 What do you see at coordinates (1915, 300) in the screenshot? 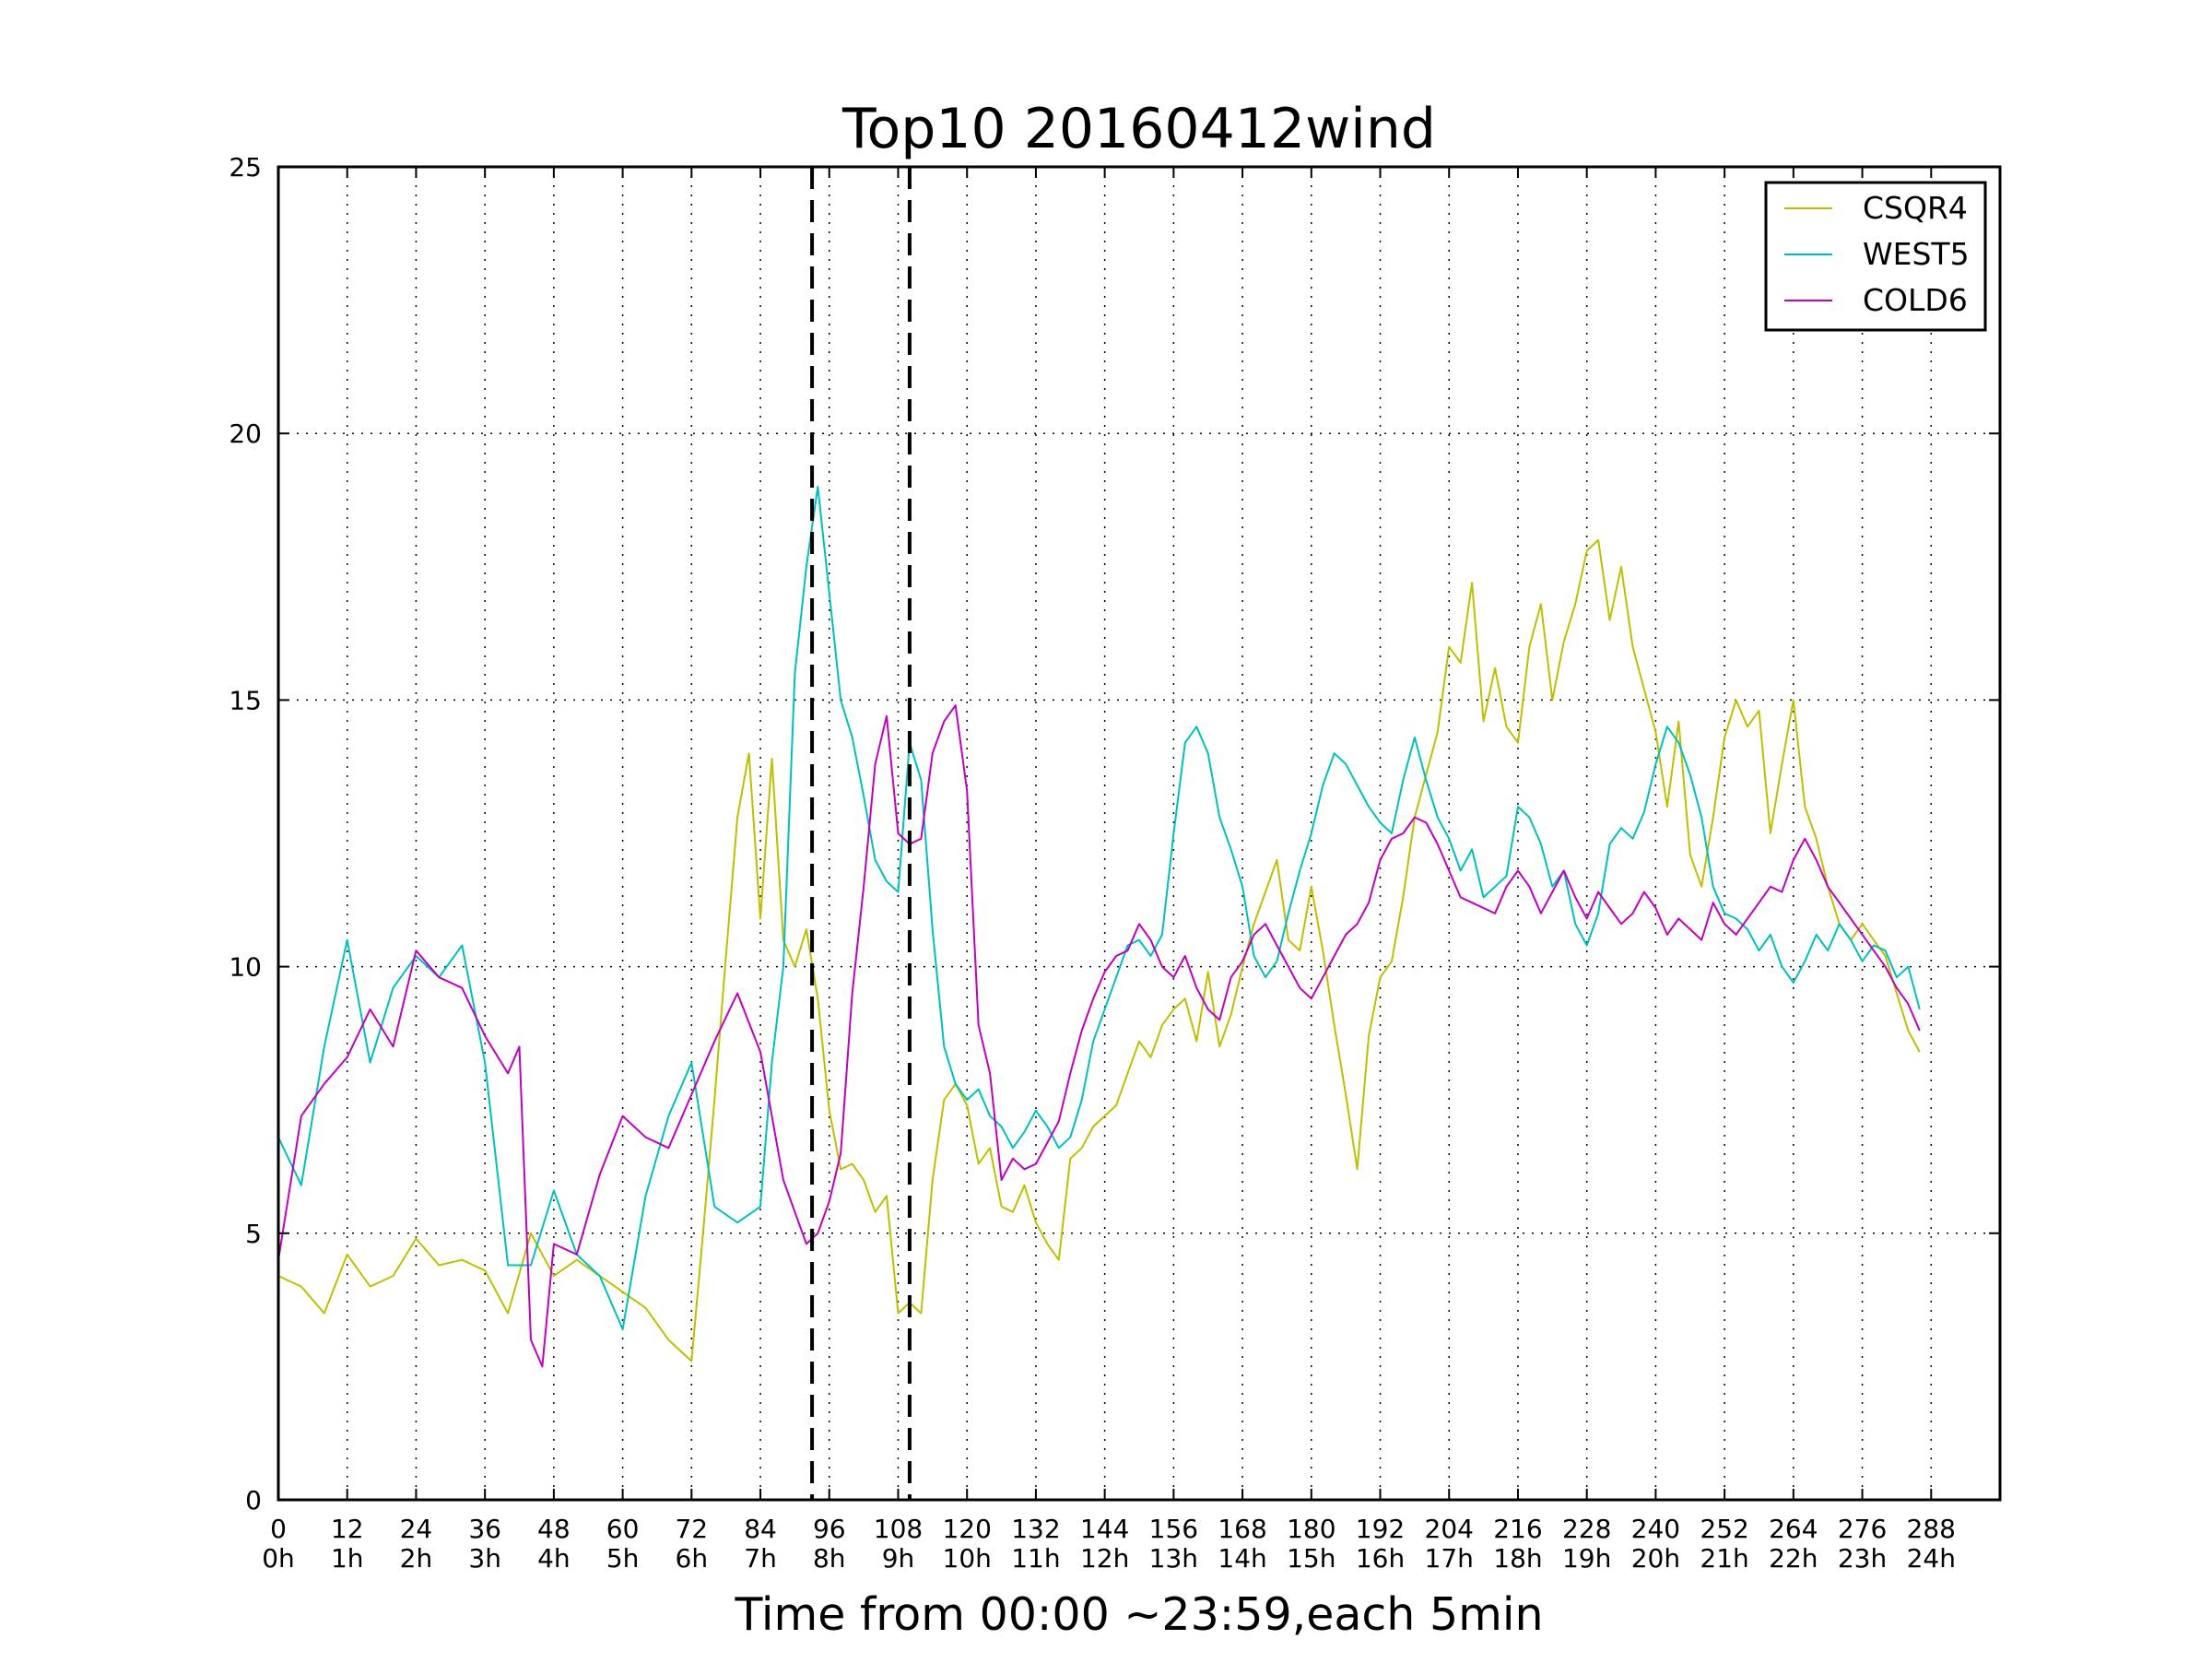
I see `legend-label: COLD6` at bounding box center [1915, 300].